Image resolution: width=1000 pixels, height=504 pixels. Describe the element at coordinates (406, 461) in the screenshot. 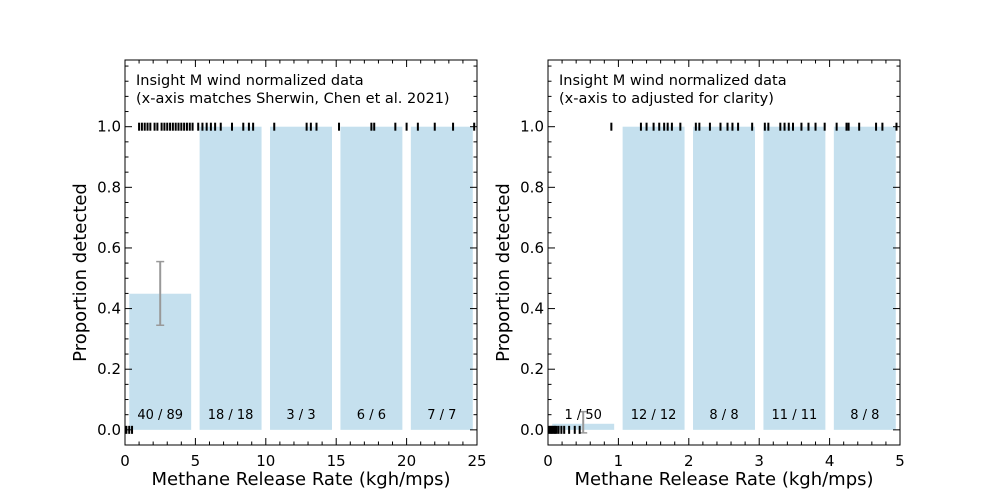

I see `x-tick-label-4: 20` at that location.